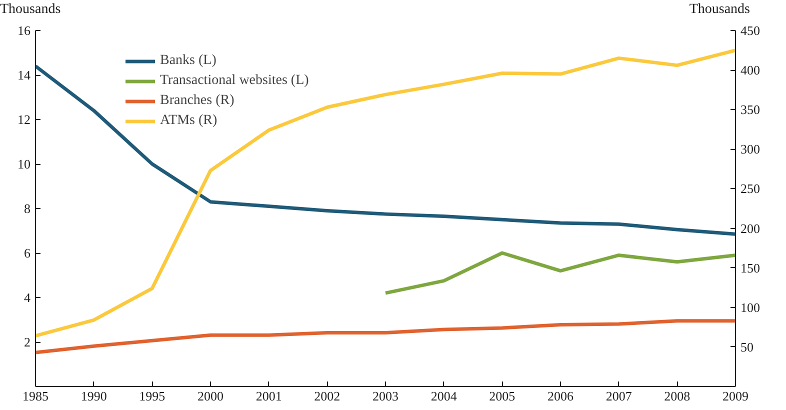 This screenshot has width=786, height=410. I want to click on legend-label: Transactional websites (L), so click(234, 81).